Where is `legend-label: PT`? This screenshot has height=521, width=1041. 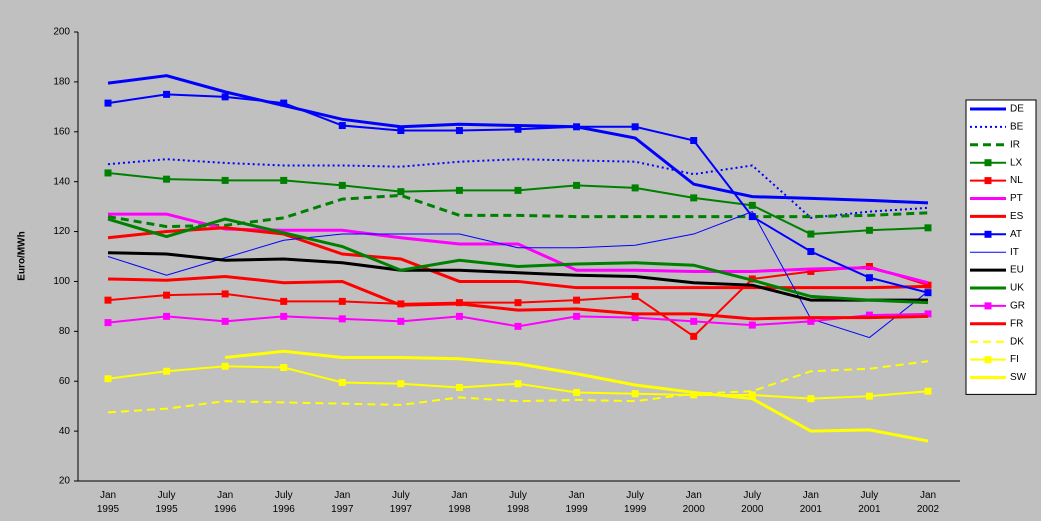
legend-label: PT is located at coordinates (1016, 198).